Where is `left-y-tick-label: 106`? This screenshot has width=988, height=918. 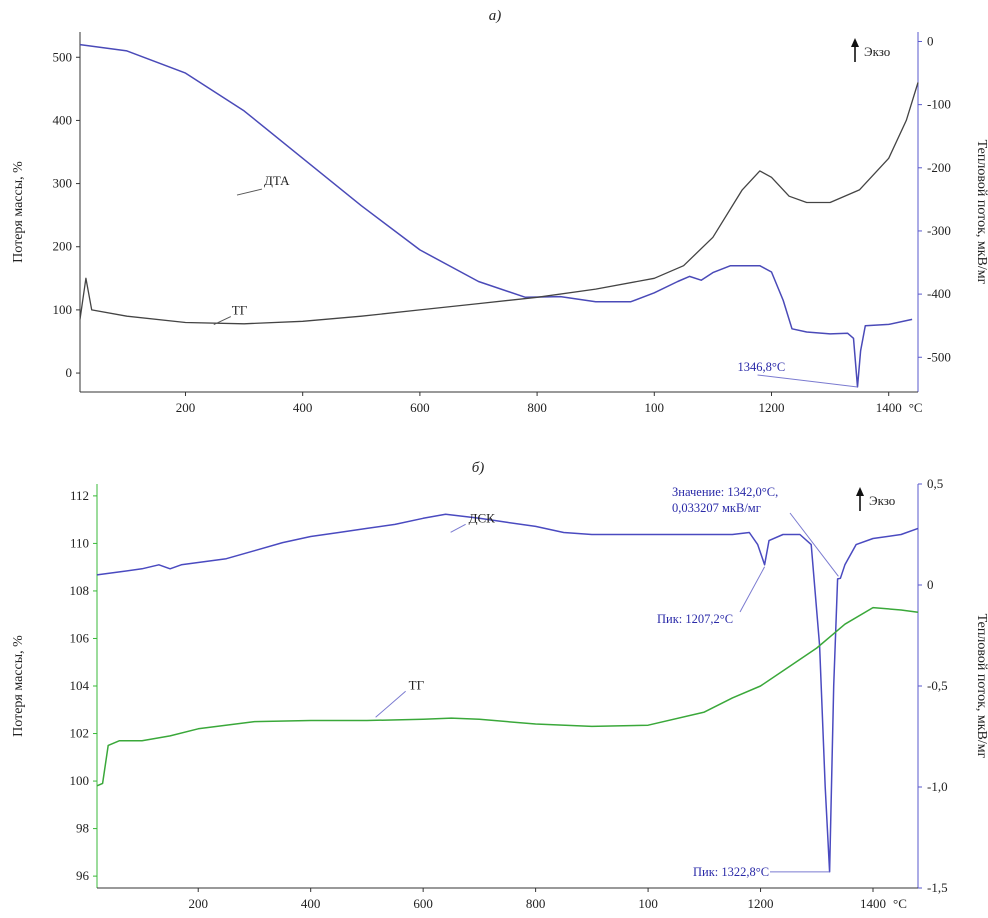
left-y-tick-label: 106 is located at coordinates (80, 637).